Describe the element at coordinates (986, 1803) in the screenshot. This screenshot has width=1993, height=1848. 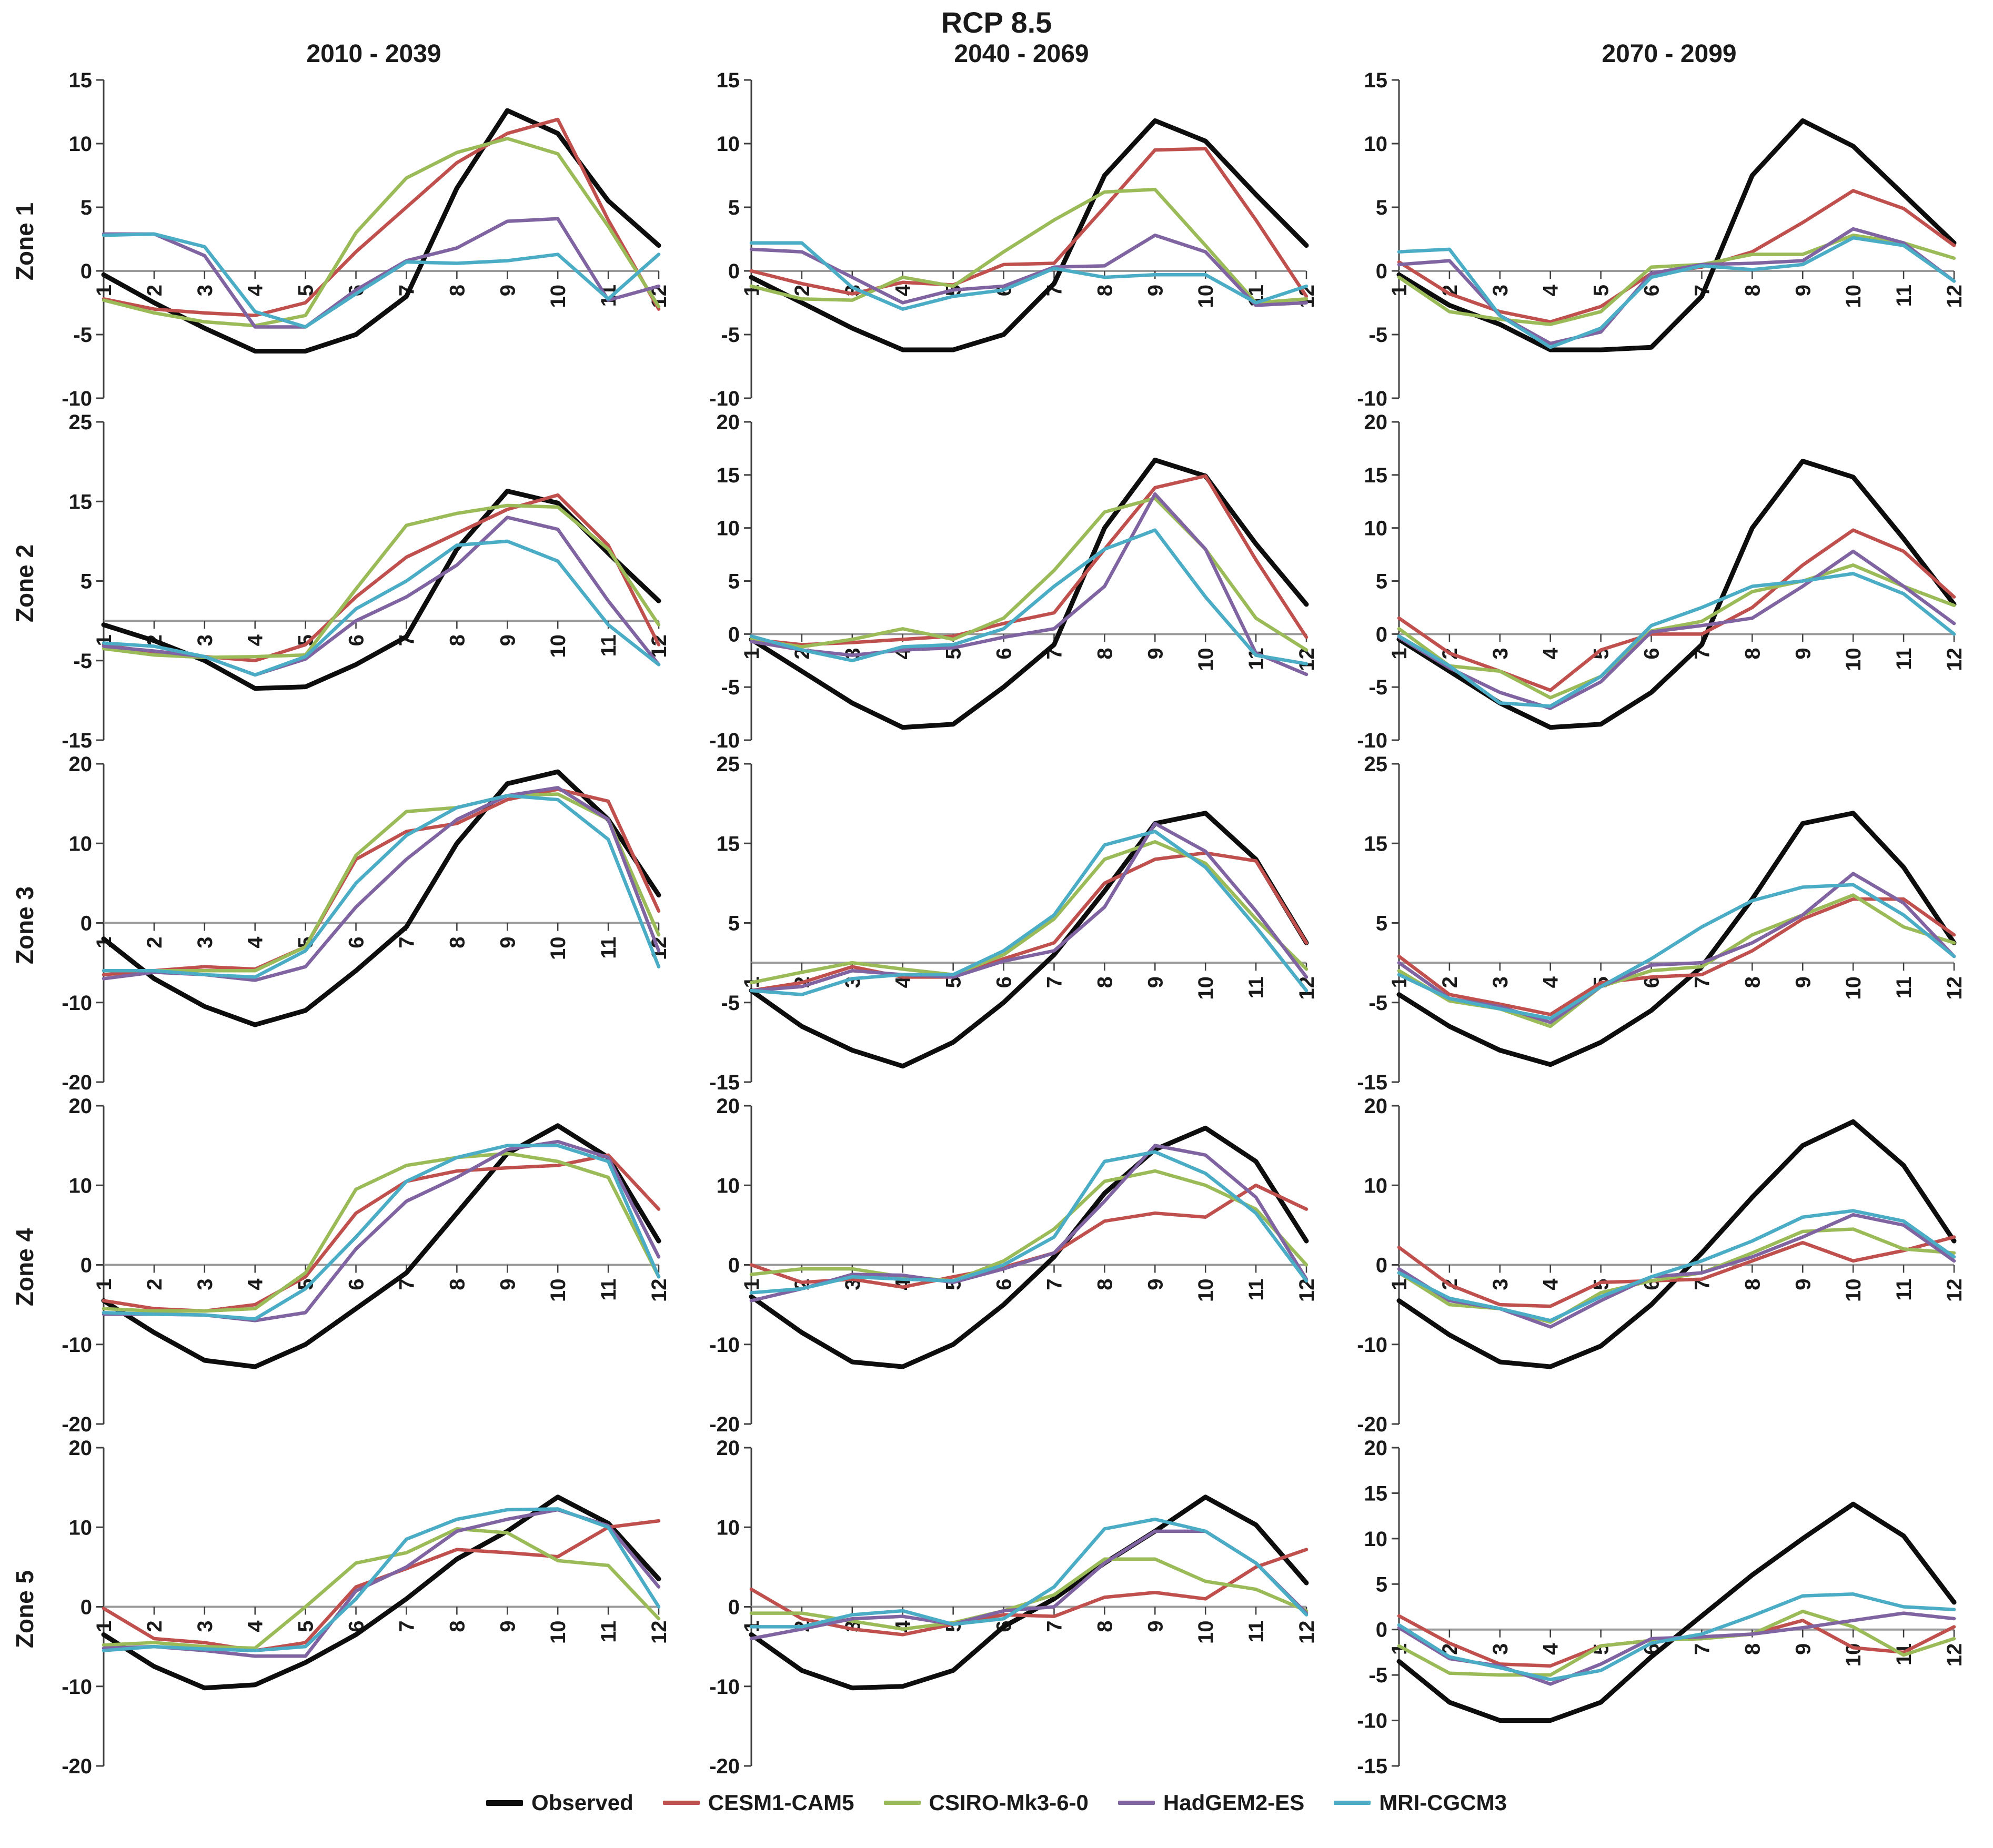
I see `legend-item-csiro-mk3-6-0: CSIRO-Mk3-6-0` at that location.